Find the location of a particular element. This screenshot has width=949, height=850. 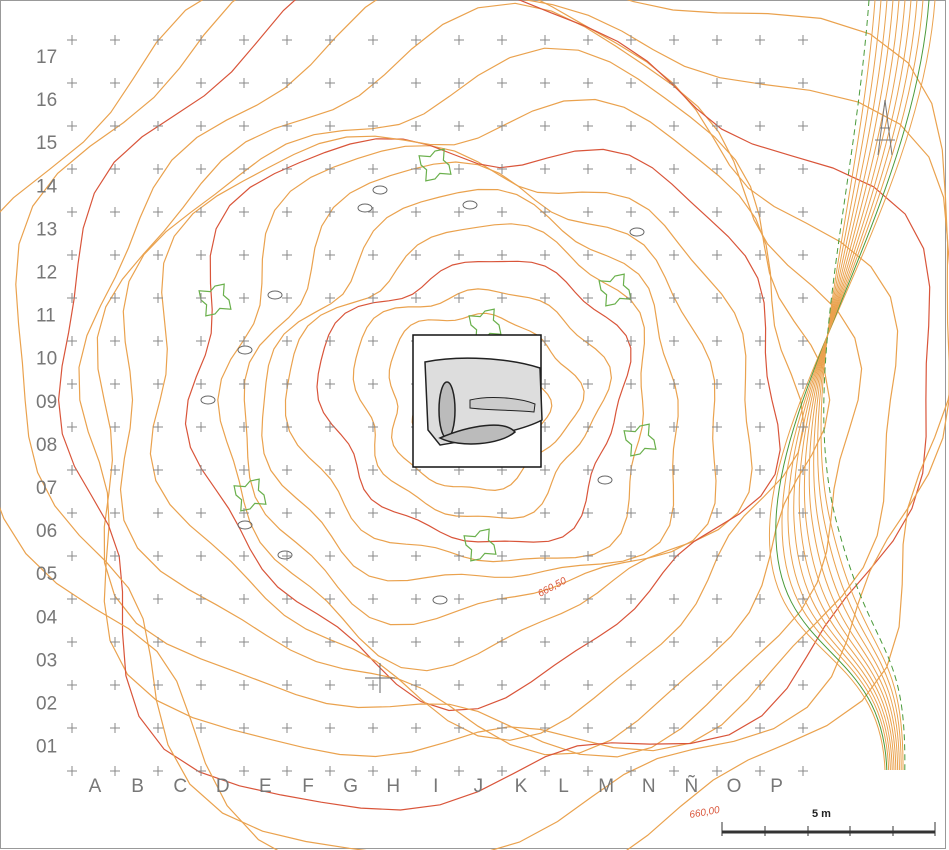

row-label: 17 is located at coordinates (46, 57).